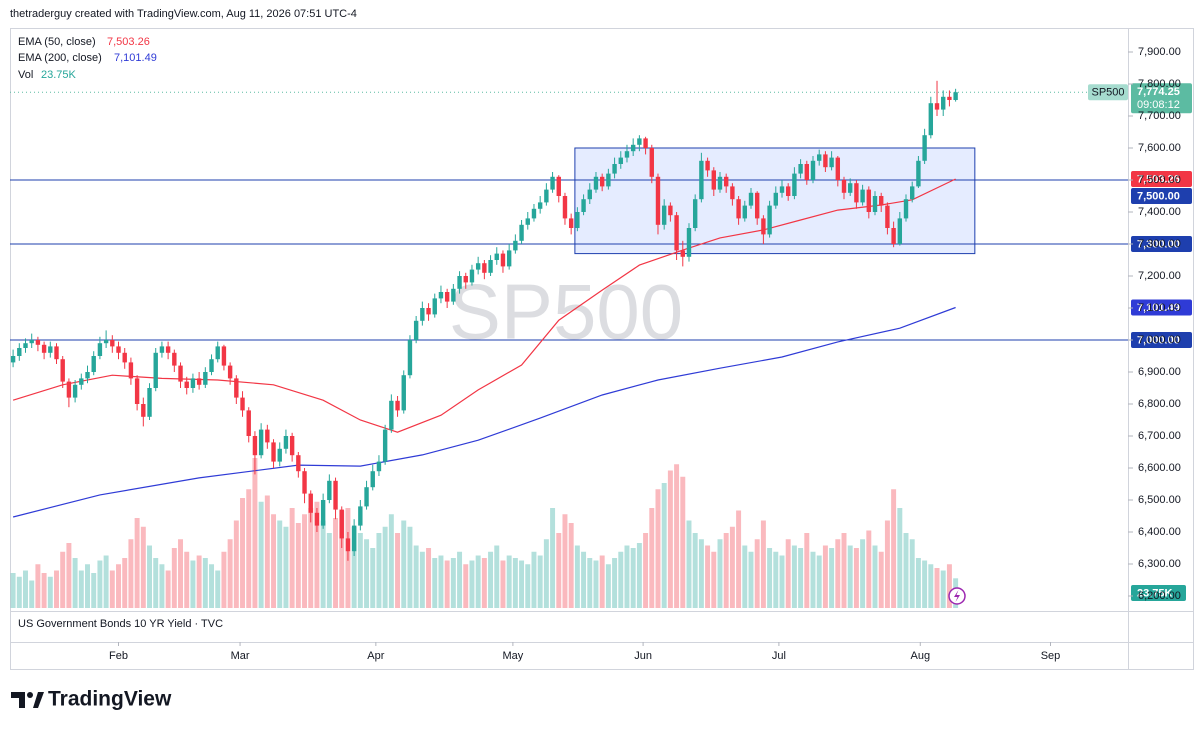 This screenshot has width=1204, height=730. What do you see at coordinates (1158, 308) in the screenshot?
I see `ema-badge-label: 7,101.49` at bounding box center [1158, 308].